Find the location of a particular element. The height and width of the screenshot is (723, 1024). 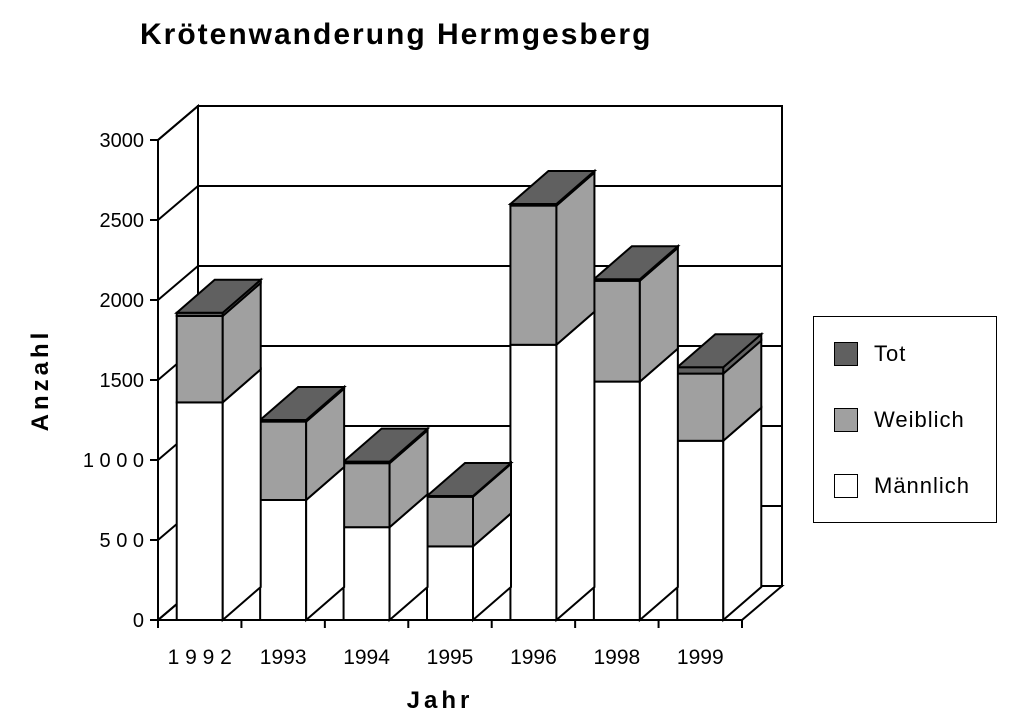

y-tick-label: 1500 is located at coordinates (122, 381).